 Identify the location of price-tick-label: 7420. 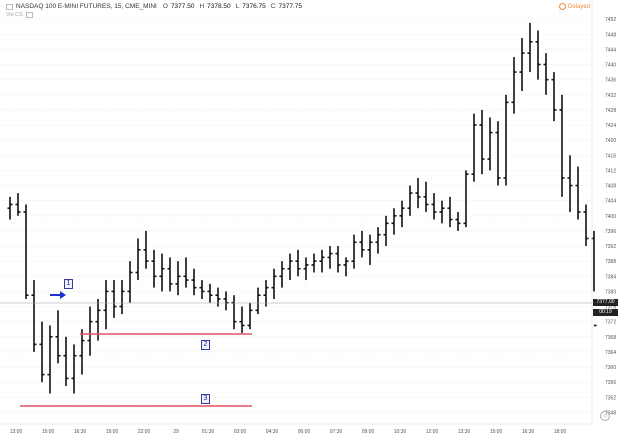
(610, 141).